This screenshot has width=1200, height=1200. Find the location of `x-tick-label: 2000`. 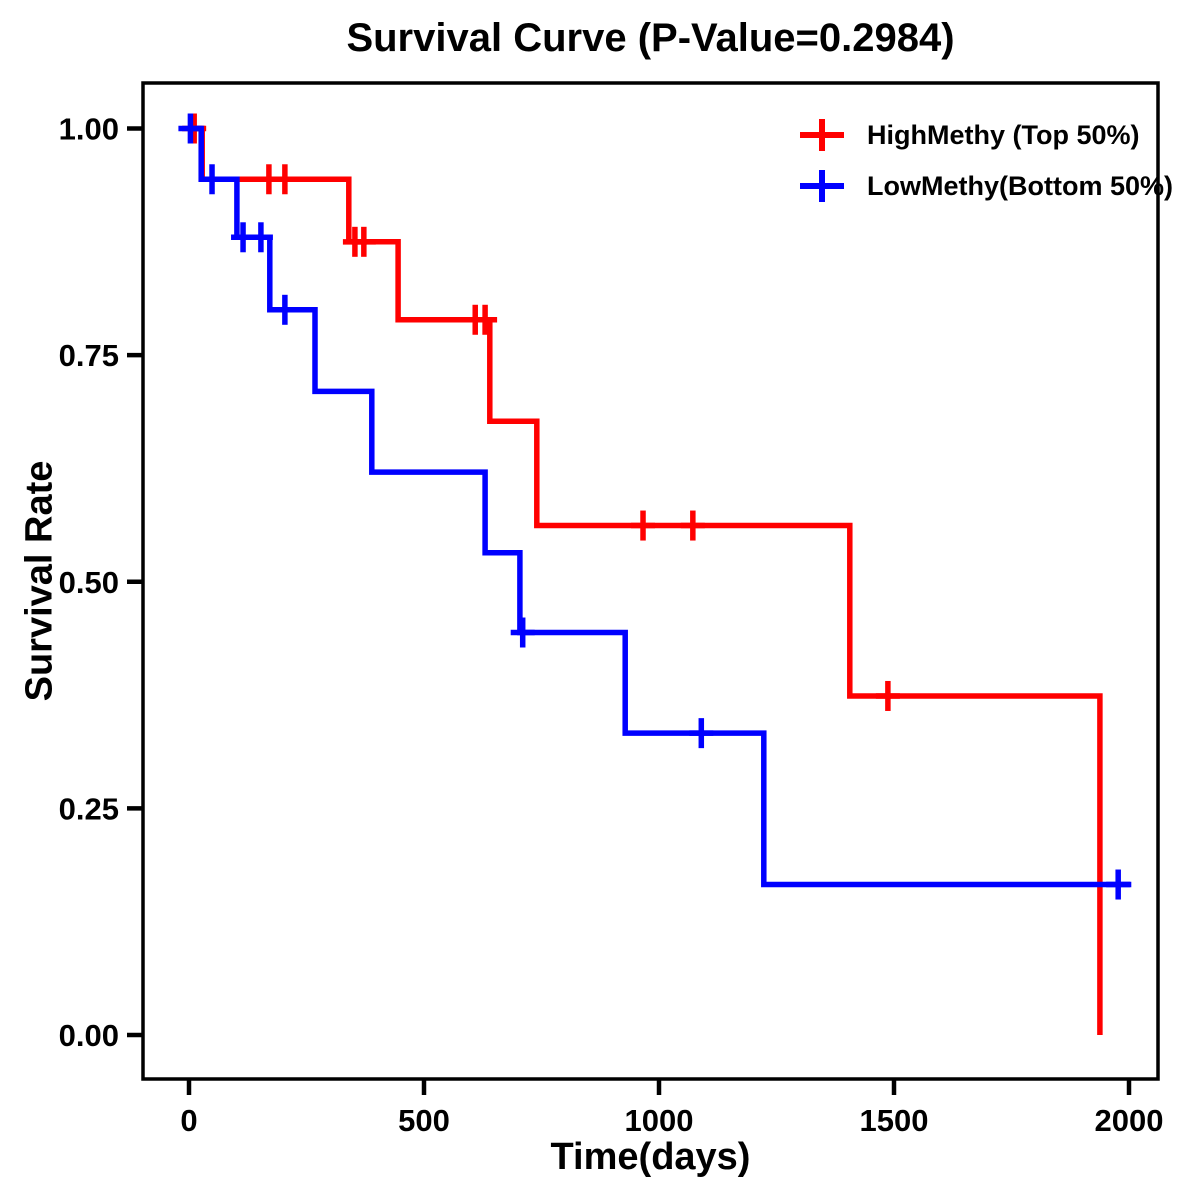

x-tick-label: 2000 is located at coordinates (1129, 1120).